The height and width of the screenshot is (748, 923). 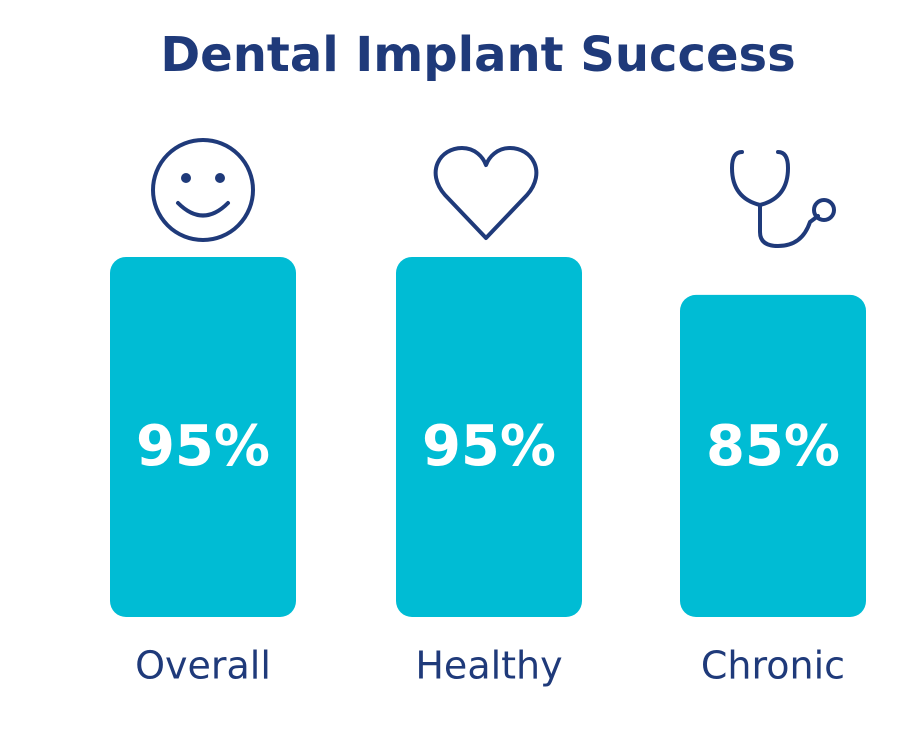 What do you see at coordinates (773, 446) in the screenshot?
I see `value-label: 85%` at bounding box center [773, 446].